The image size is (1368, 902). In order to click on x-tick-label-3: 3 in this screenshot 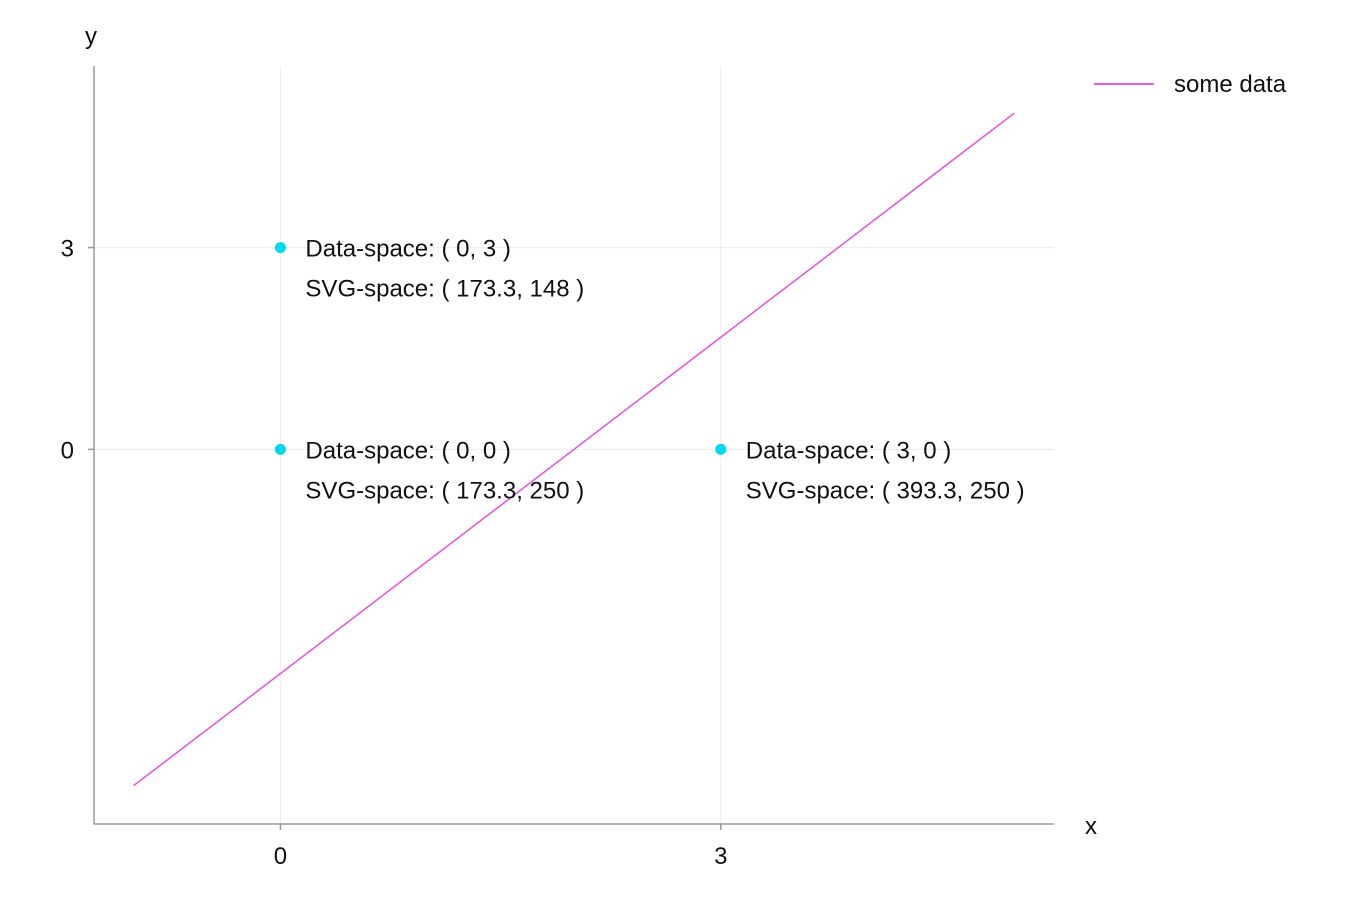, I will do `click(720, 856)`.